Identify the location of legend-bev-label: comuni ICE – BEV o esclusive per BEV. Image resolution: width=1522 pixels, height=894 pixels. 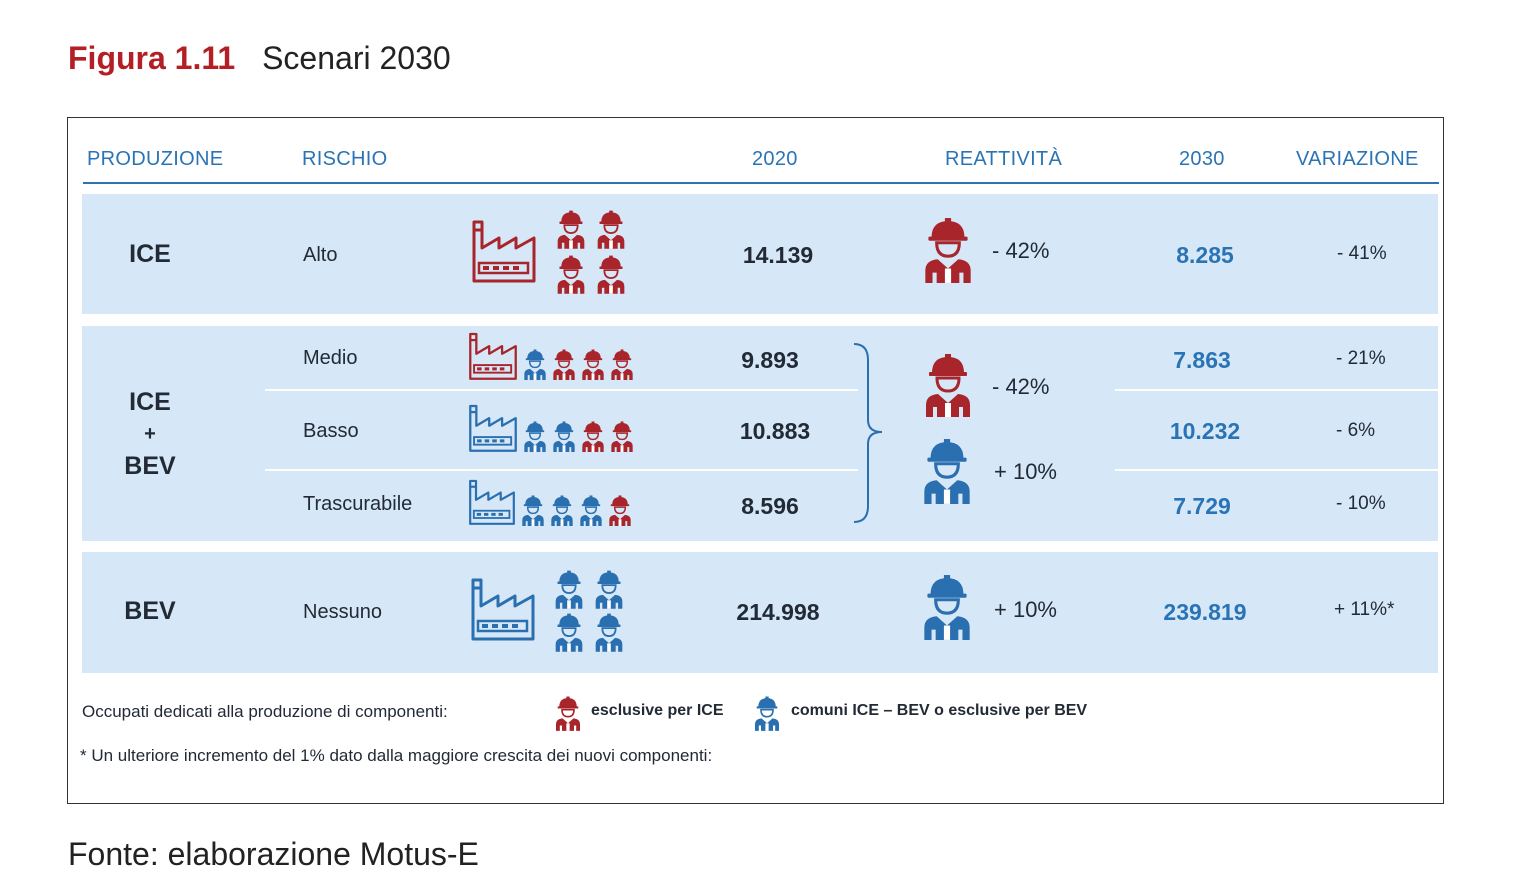
(939, 710).